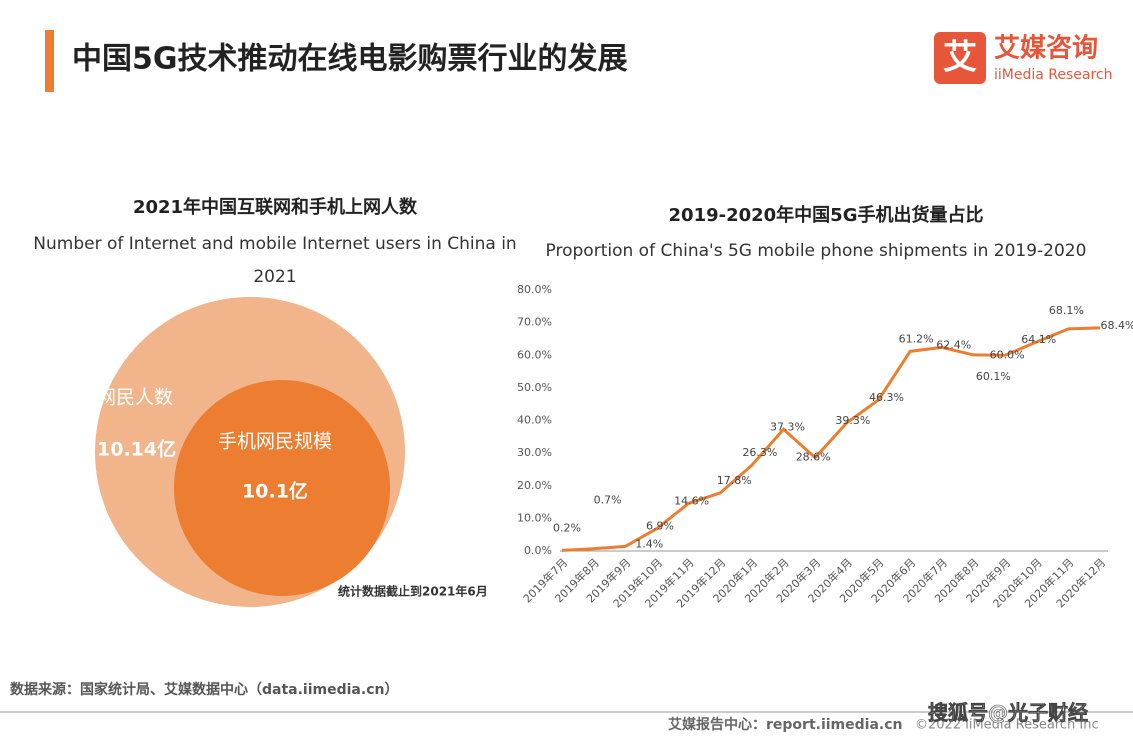 This screenshot has height=737, width=1133. I want to click on y-tick-label: 20.0%, so click(534, 485).